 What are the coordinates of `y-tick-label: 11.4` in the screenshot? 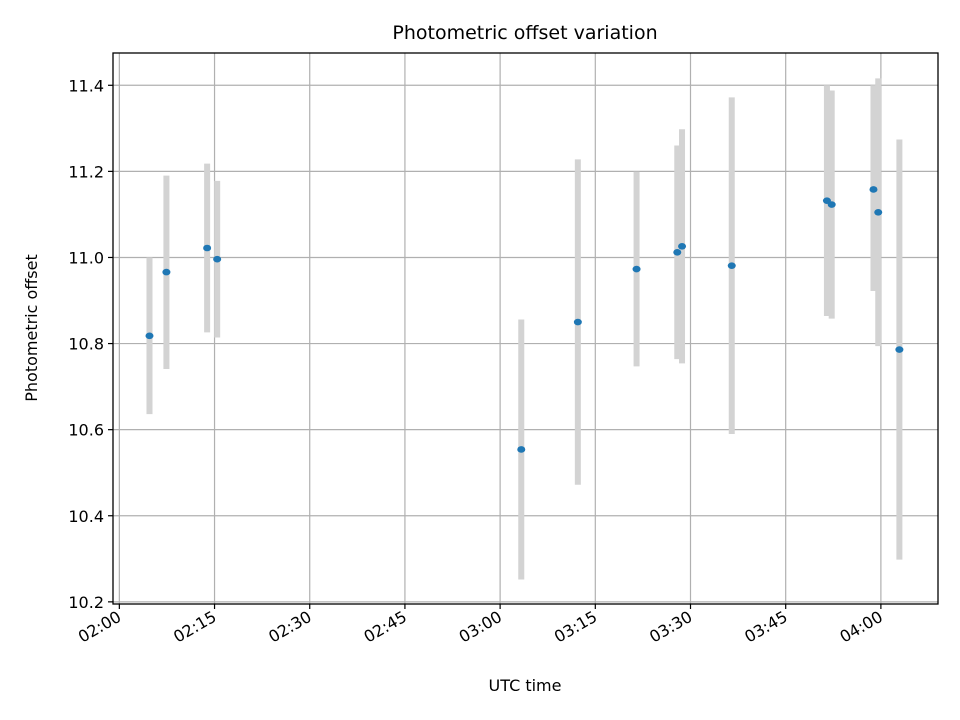 It's located at (86, 85).